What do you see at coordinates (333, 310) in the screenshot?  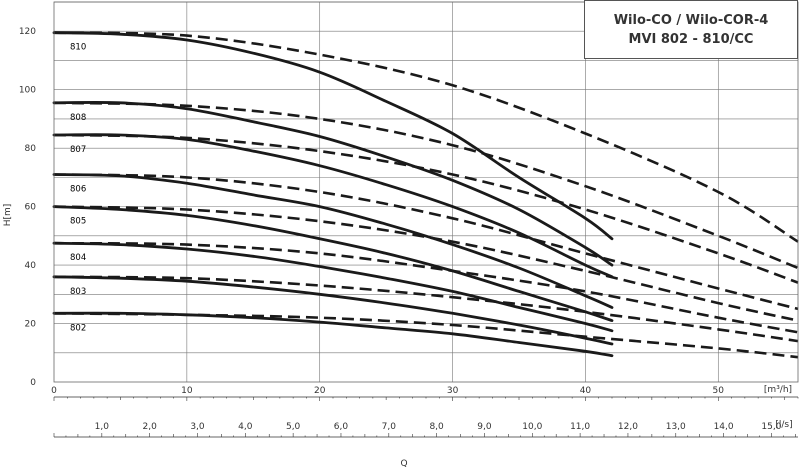 I see `series-803-solid-curve` at bounding box center [333, 310].